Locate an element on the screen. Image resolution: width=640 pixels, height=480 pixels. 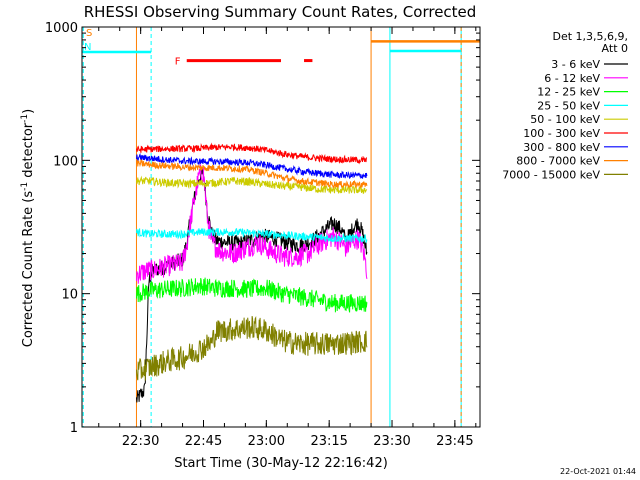
legend-header-line1: Det 1,3,5,6,9, is located at coordinates (590, 36).